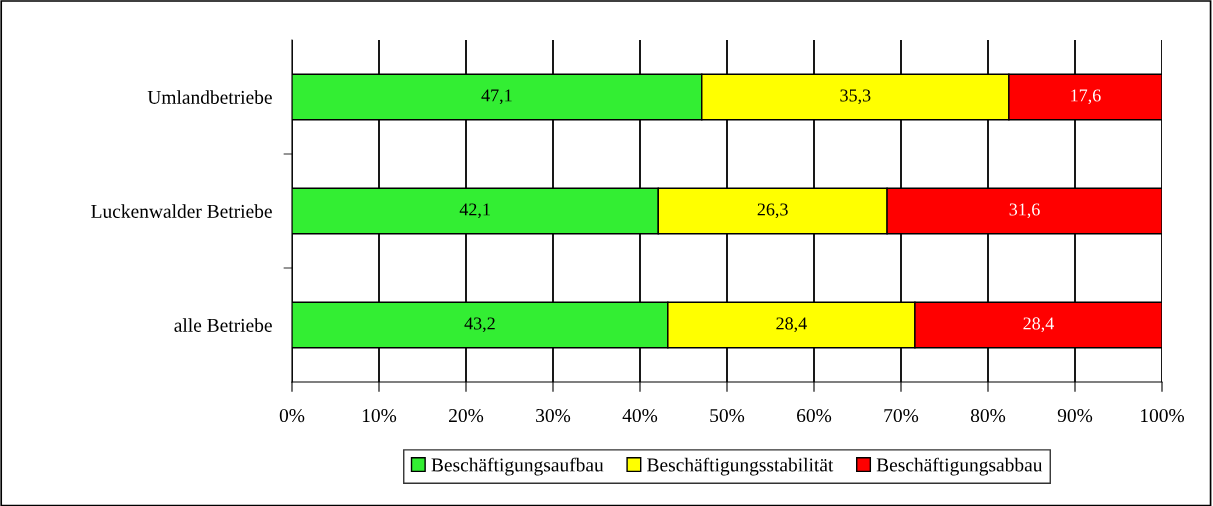 The image size is (1213, 506). What do you see at coordinates (474, 211) in the screenshot?
I see `data-label: 42,1` at bounding box center [474, 211].